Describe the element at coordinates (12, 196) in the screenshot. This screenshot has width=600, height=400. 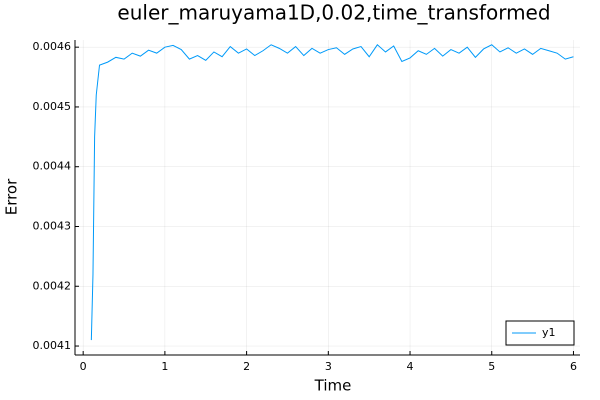
I see `y-axis-label: Error` at that location.